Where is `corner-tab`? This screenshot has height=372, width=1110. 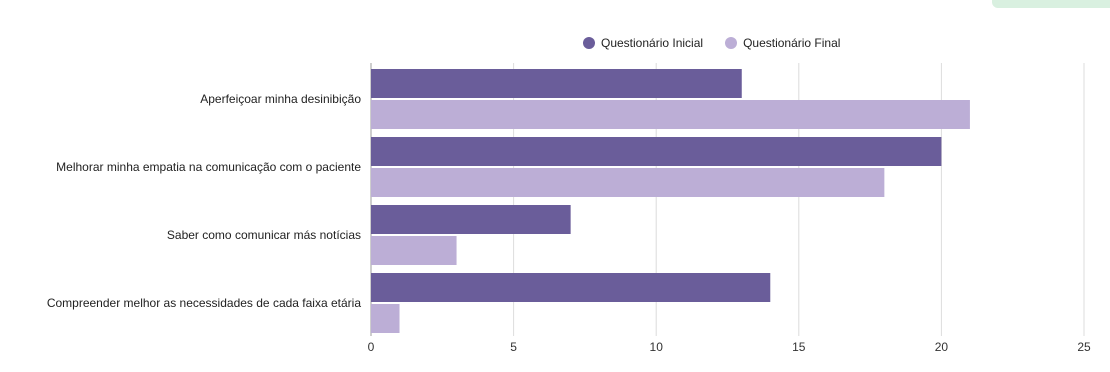
corner-tab is located at coordinates (1051, 4).